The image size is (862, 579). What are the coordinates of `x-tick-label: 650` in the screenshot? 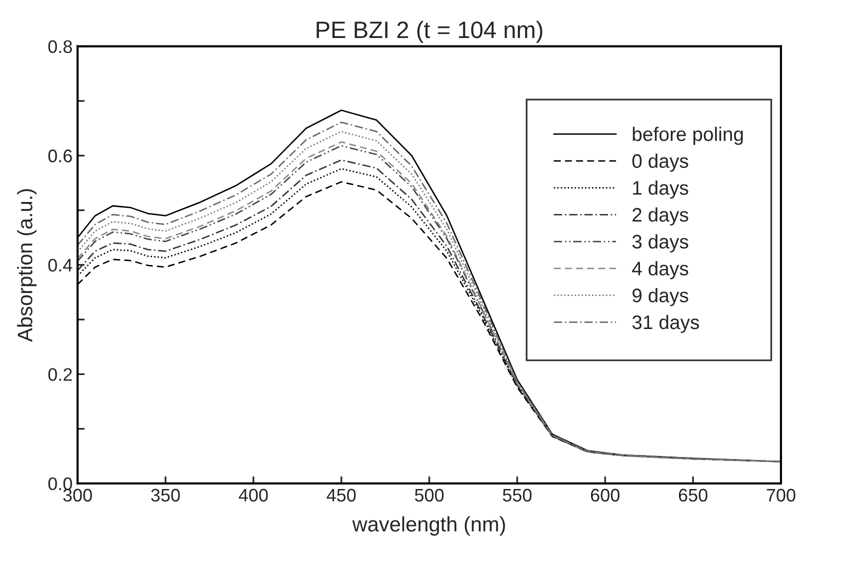 It's located at (693, 495).